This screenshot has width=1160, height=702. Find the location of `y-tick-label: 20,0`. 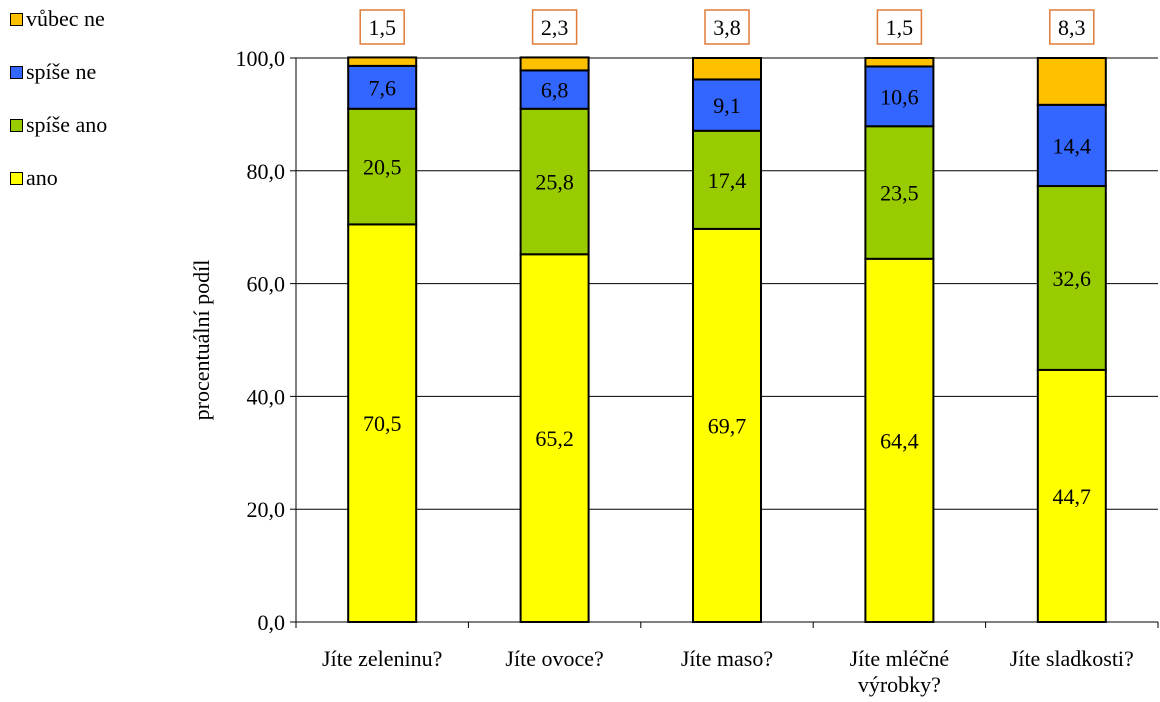

y-tick-label: 20,0 is located at coordinates (266, 509).